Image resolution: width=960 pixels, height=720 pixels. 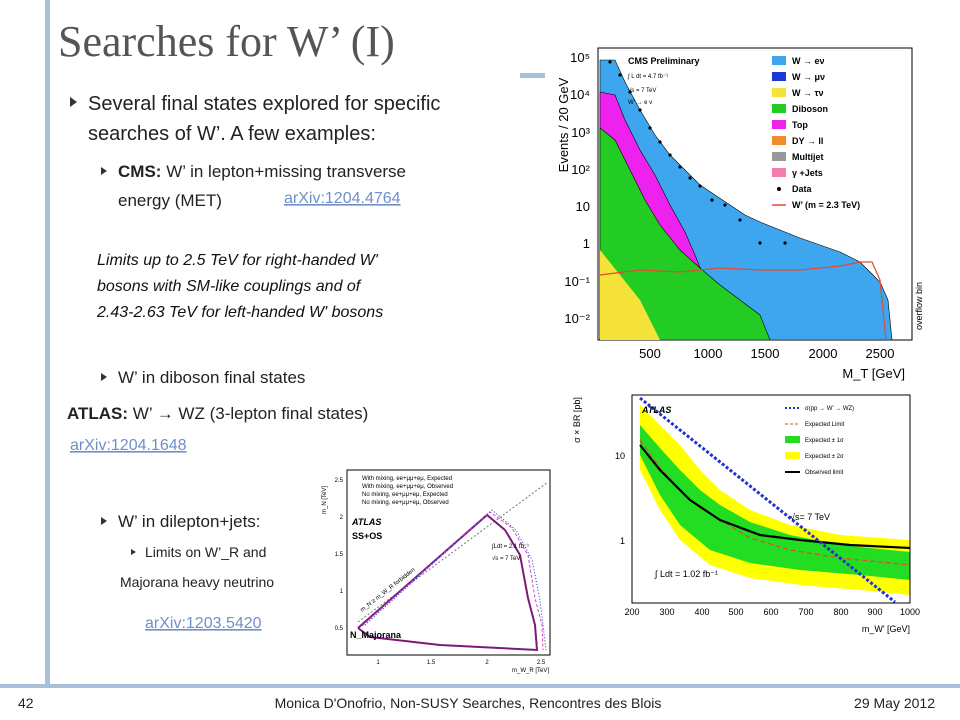 I want to click on contour-nomix, so click(x=455, y=580).